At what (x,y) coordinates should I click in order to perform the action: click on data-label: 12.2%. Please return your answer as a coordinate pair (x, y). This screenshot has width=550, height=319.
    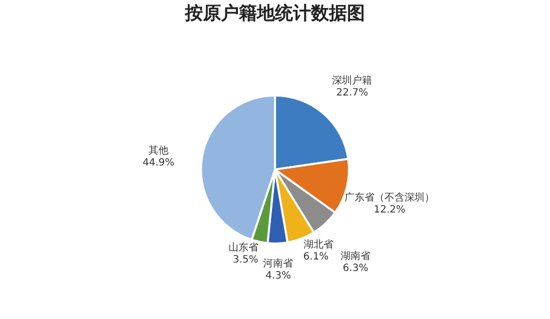
    Looking at the image, I should click on (390, 210).